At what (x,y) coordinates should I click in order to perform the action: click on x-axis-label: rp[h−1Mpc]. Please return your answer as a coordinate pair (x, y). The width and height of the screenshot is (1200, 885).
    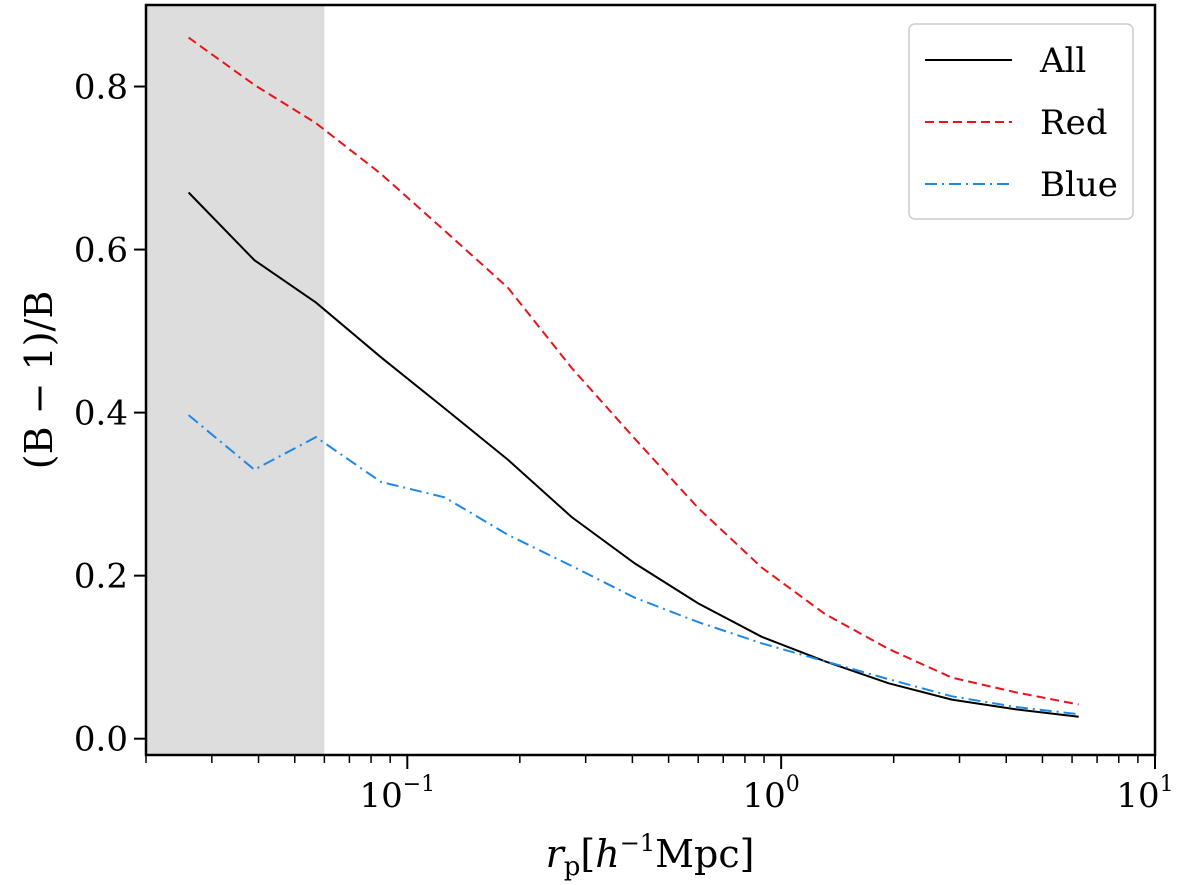
    Looking at the image, I should click on (650, 855).